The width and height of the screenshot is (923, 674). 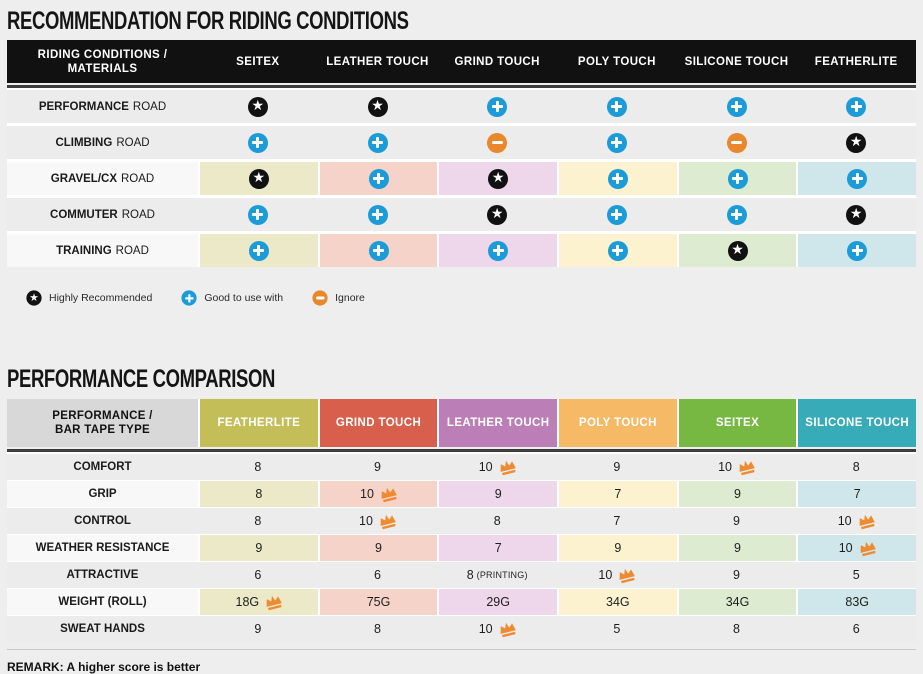 What do you see at coordinates (102, 68) in the screenshot?
I see `corner-line2: MATERIALS` at bounding box center [102, 68].